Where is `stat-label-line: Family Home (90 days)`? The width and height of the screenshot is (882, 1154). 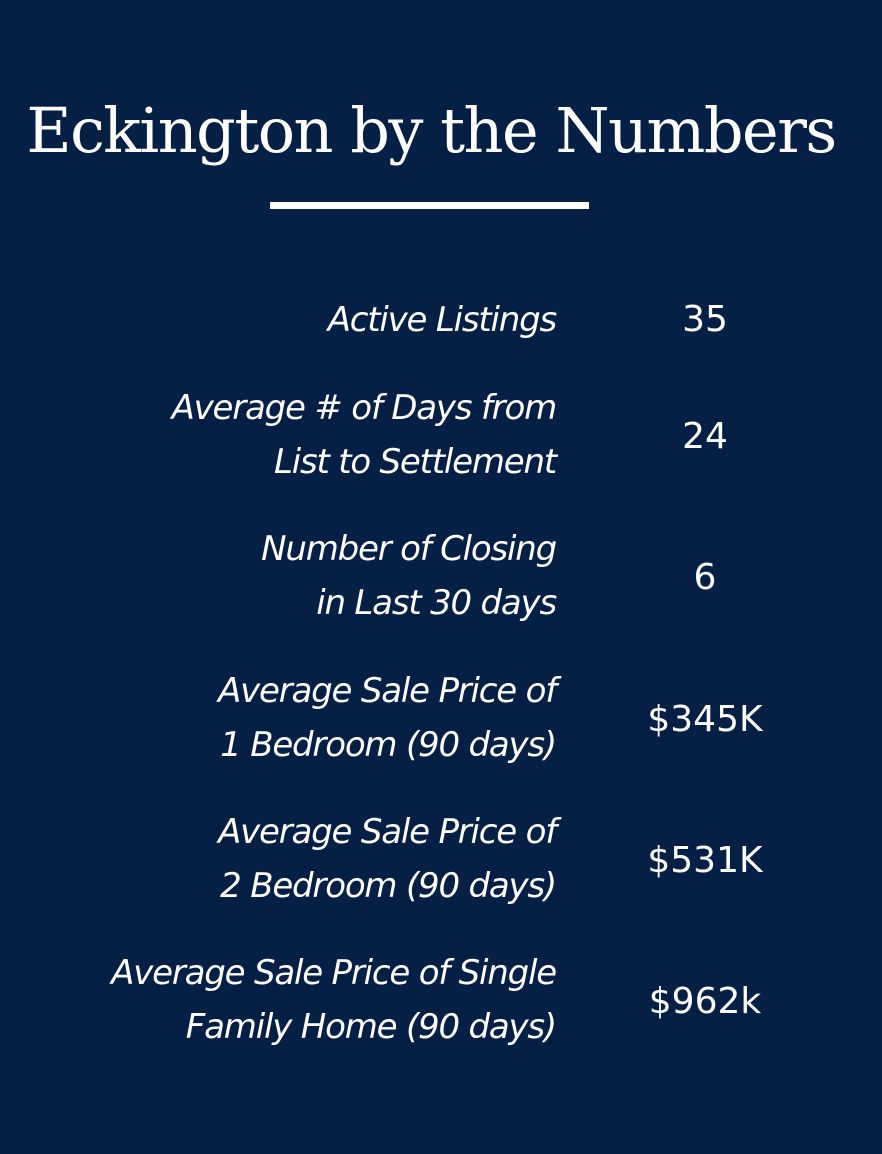
stat-label-line: Family Home (90 days) is located at coordinates (371, 1027).